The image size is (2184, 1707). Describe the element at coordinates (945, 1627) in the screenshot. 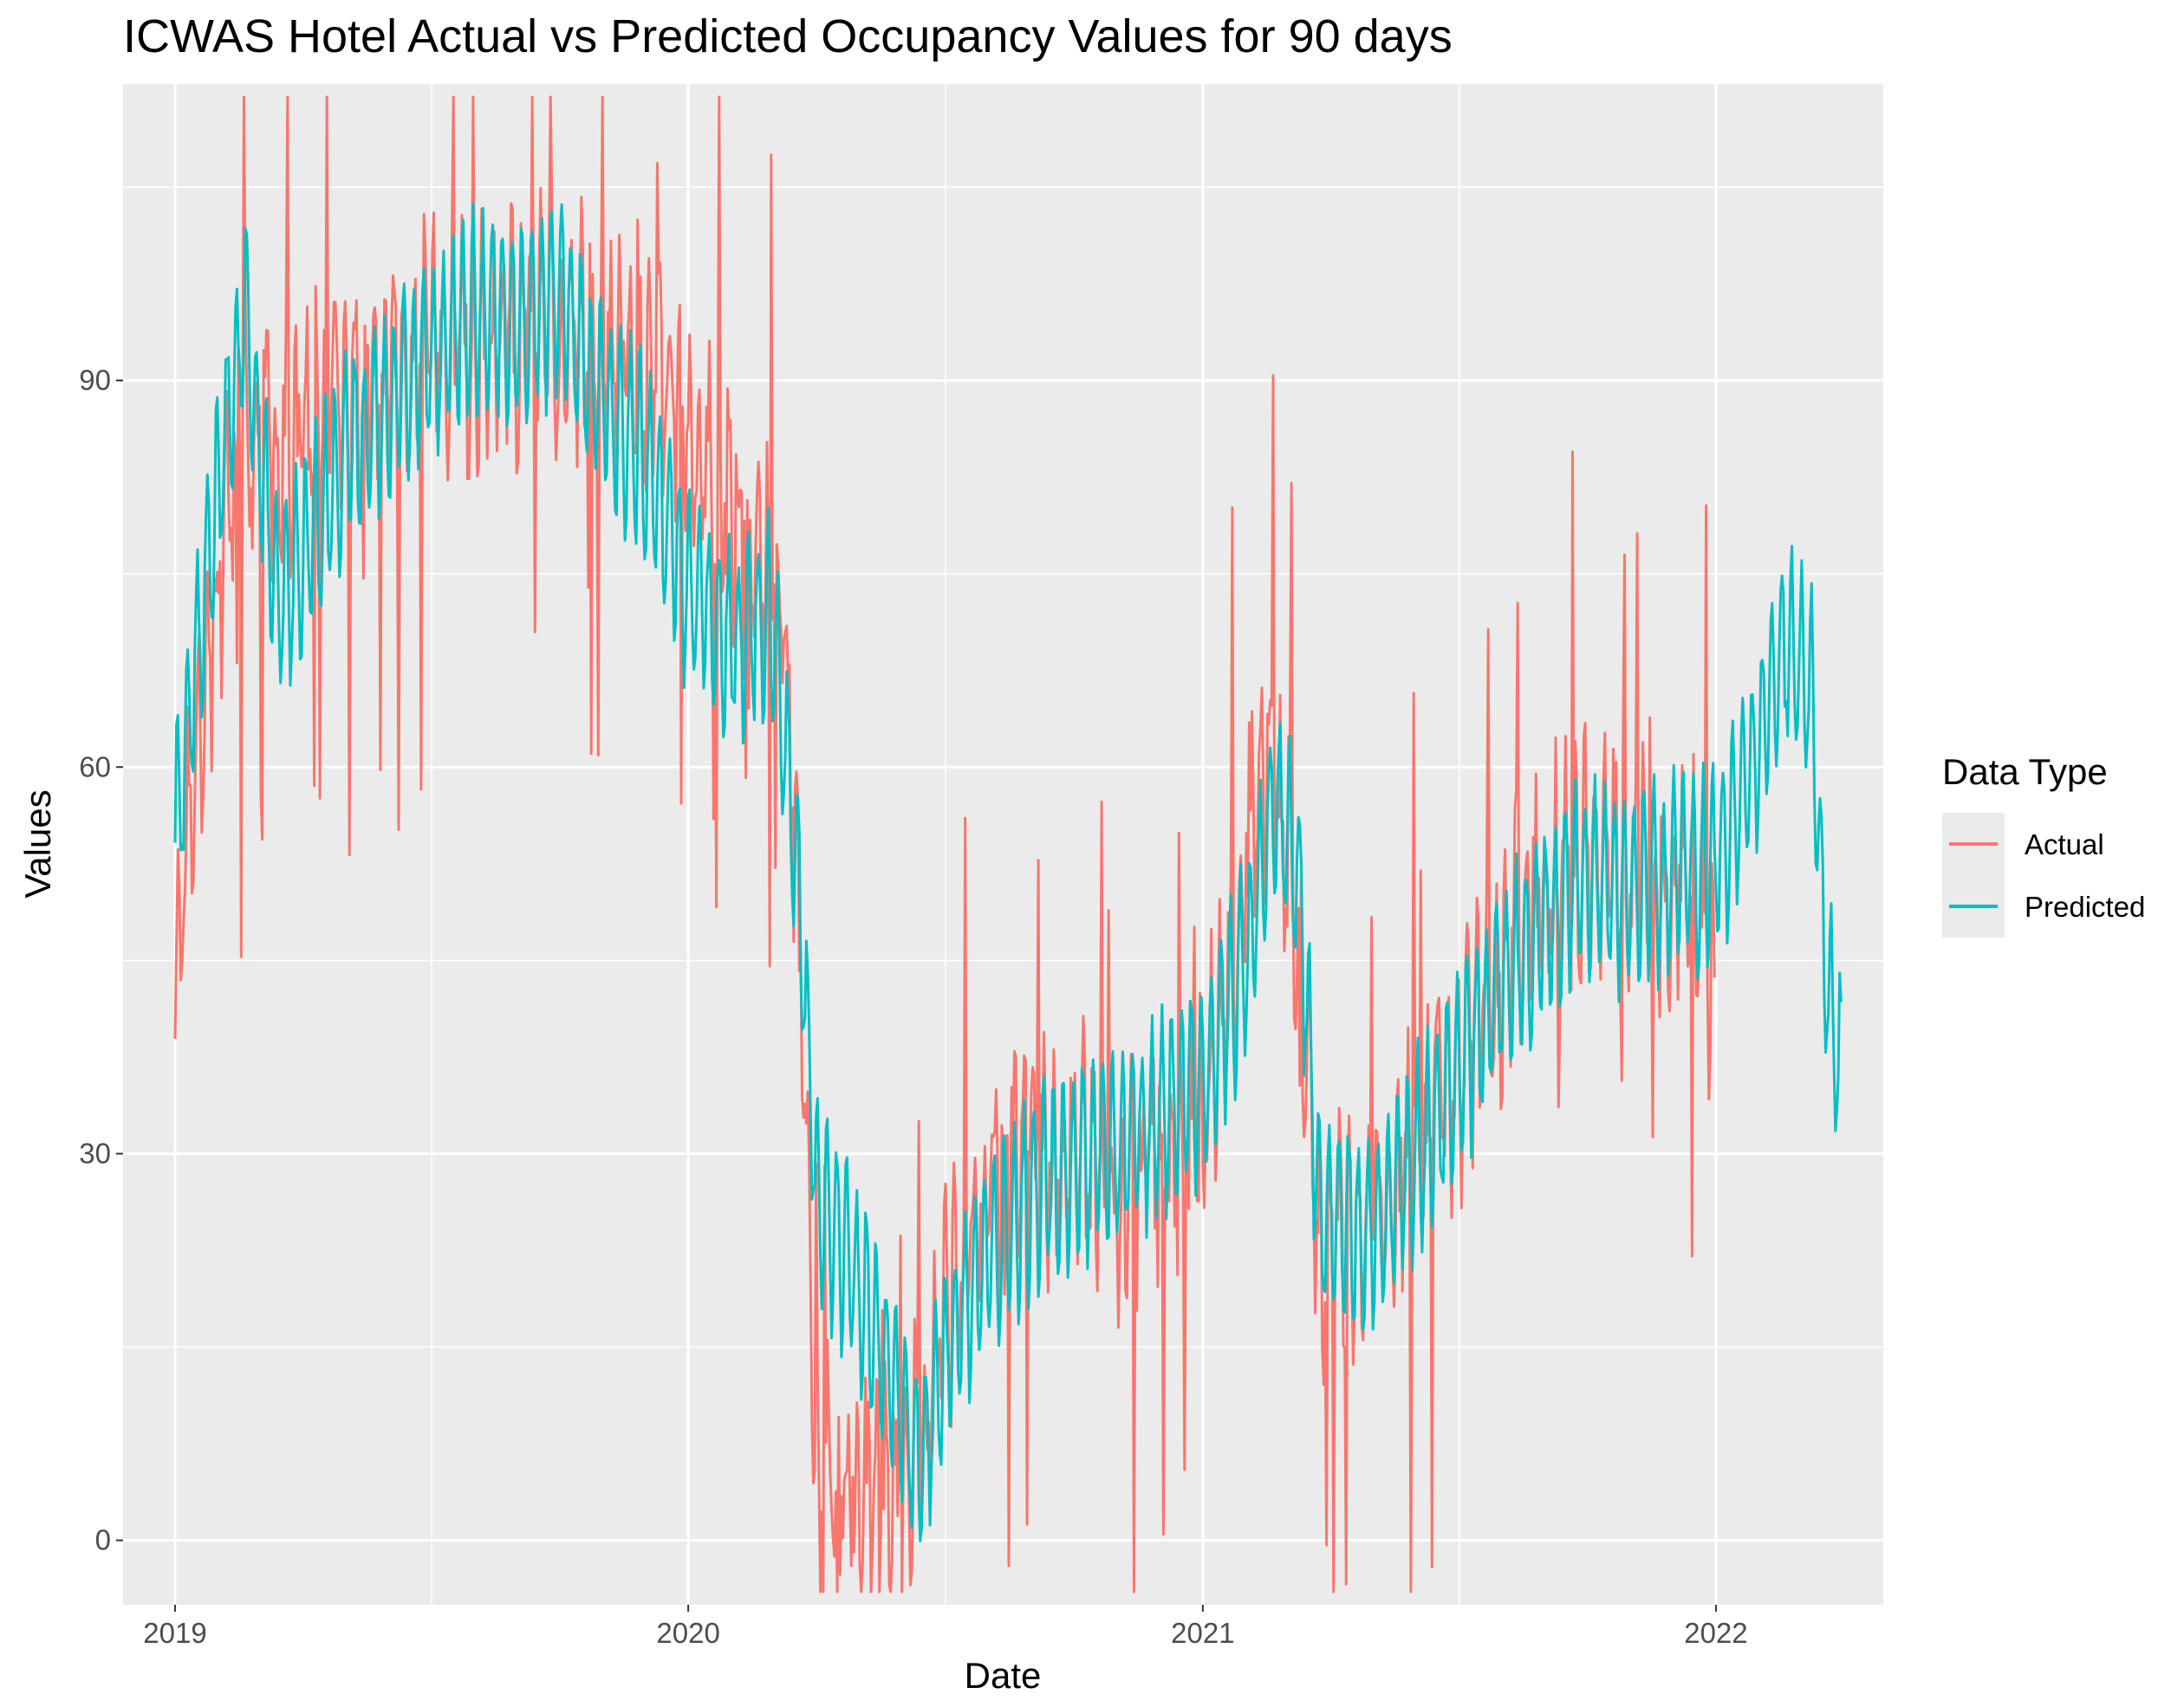

I see `x-axis: 2019 2020 2021 2022` at that location.